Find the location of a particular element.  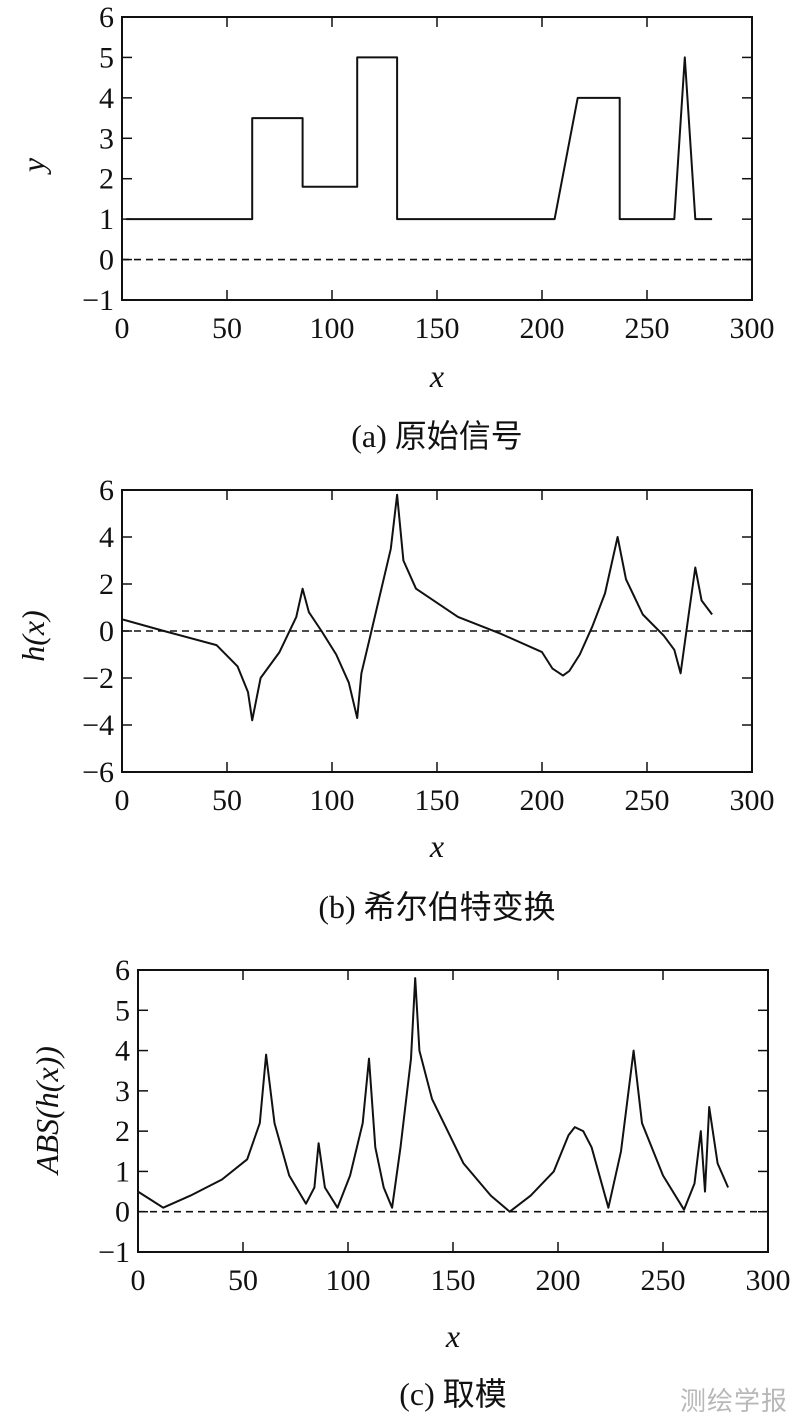

panel-c-xtick-label: 100 is located at coordinates (348, 1280).